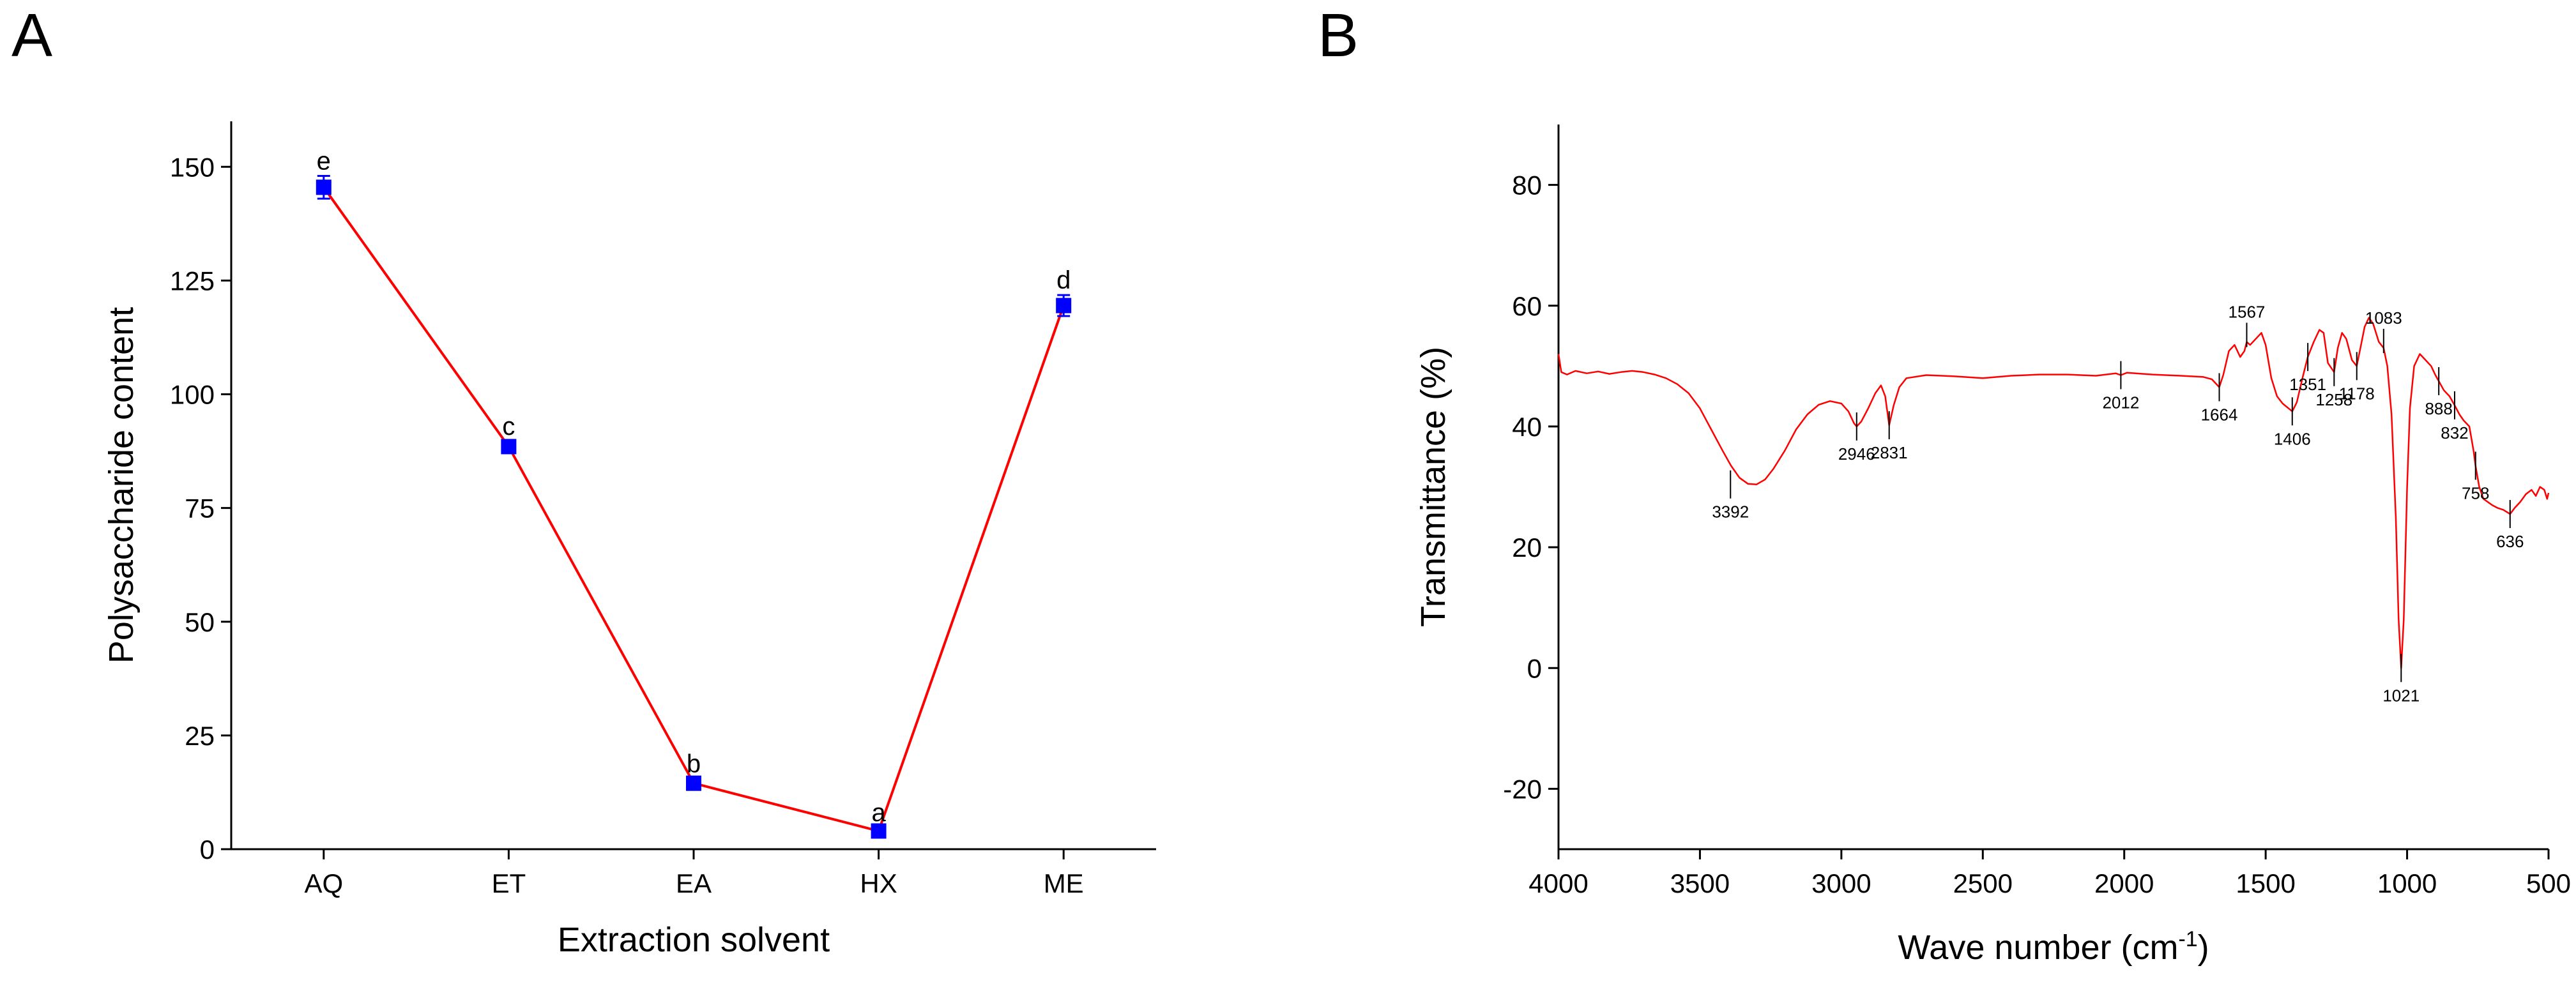 The image size is (2576, 982). I want to click on panel-b-peak-label: 1351, so click(2307, 385).